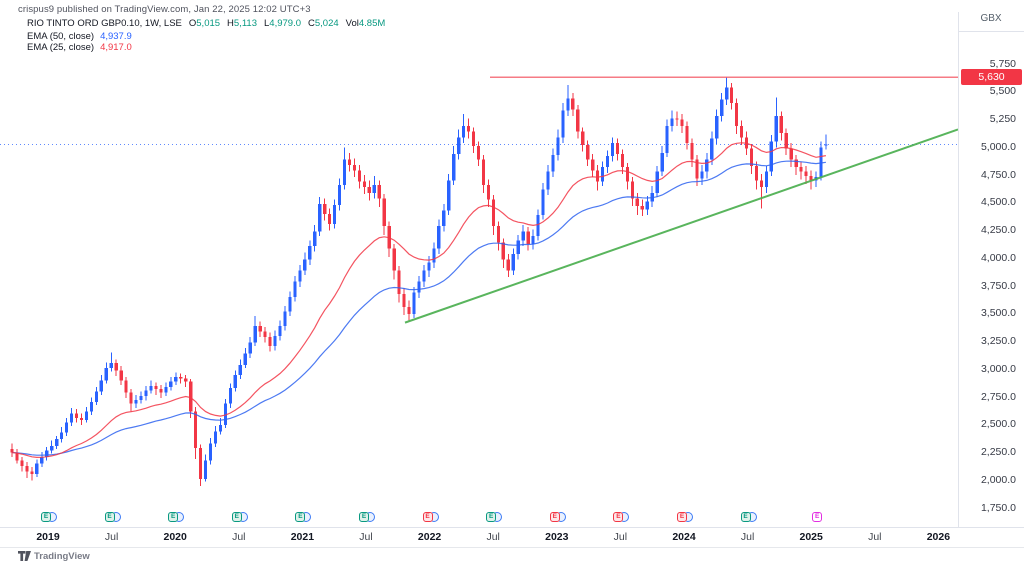 This screenshot has height=568, width=1024. Describe the element at coordinates (998, 452) in the screenshot. I see `price-axis-label: 2,250.0` at that location.